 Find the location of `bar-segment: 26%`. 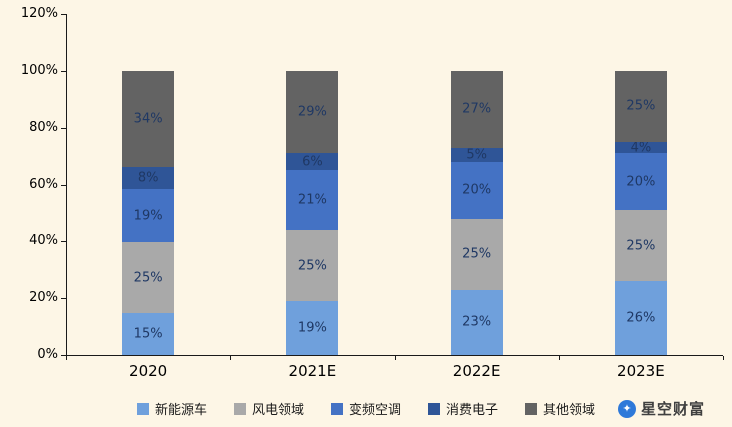

bar-segment: 26% is located at coordinates (640, 318).